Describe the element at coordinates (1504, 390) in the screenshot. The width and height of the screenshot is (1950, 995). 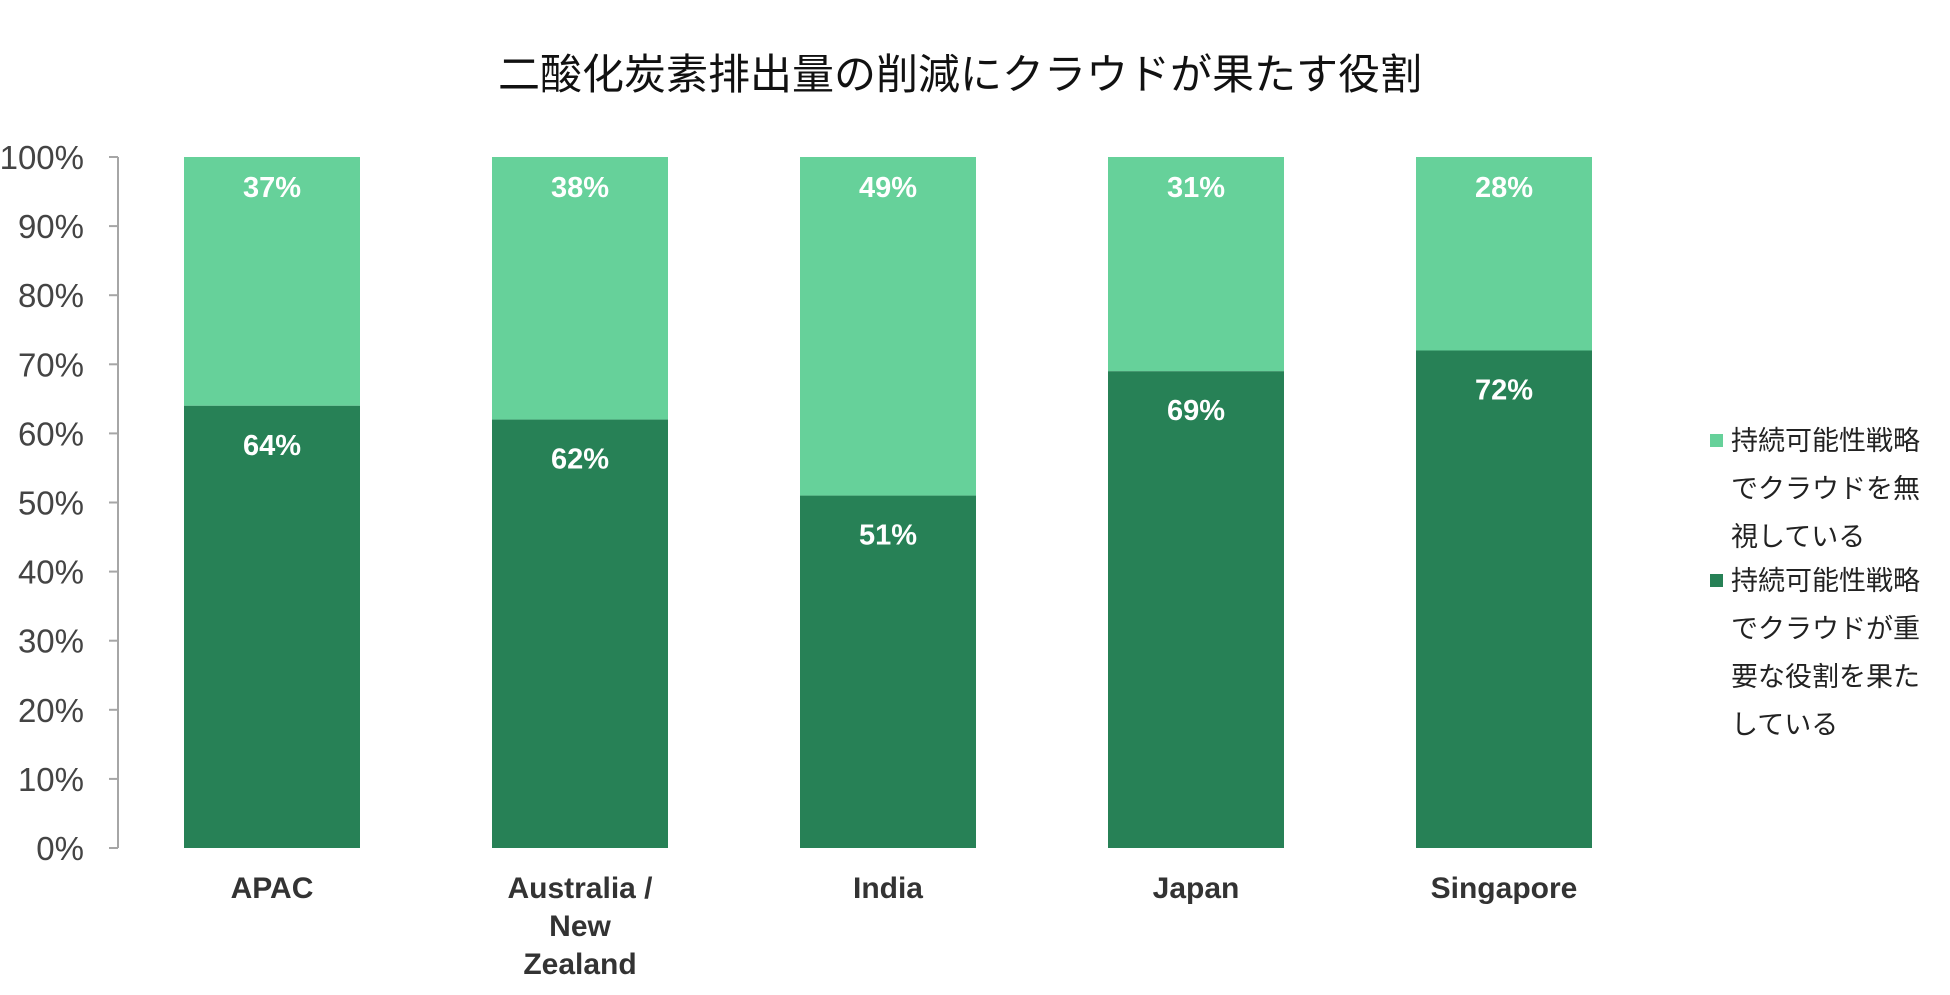
I see `data-label-important: 72%` at that location.